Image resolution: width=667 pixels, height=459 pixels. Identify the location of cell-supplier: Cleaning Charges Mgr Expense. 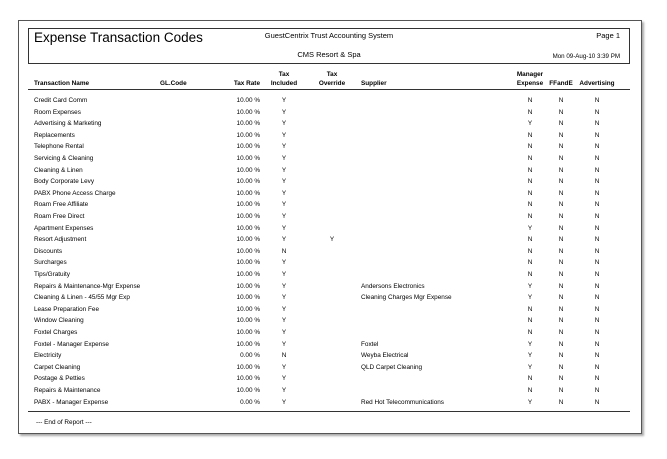
(406, 298).